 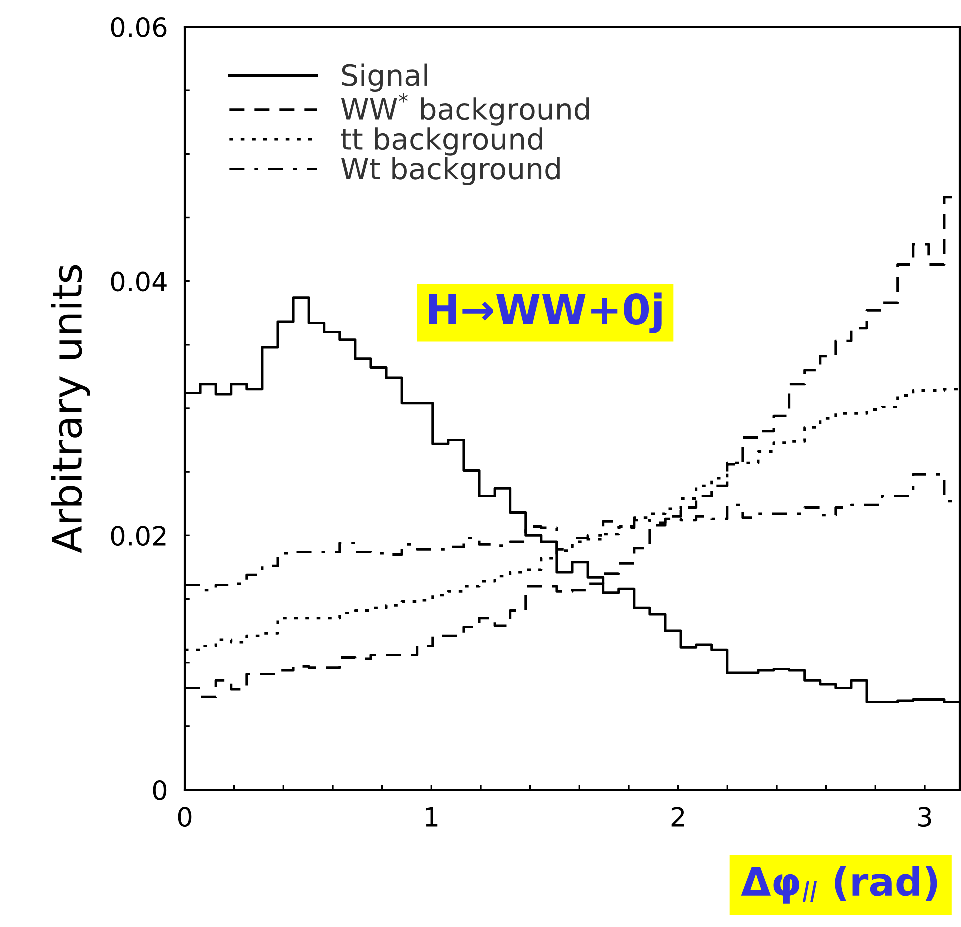 I want to click on legend-label: Wt background, so click(x=450, y=171).